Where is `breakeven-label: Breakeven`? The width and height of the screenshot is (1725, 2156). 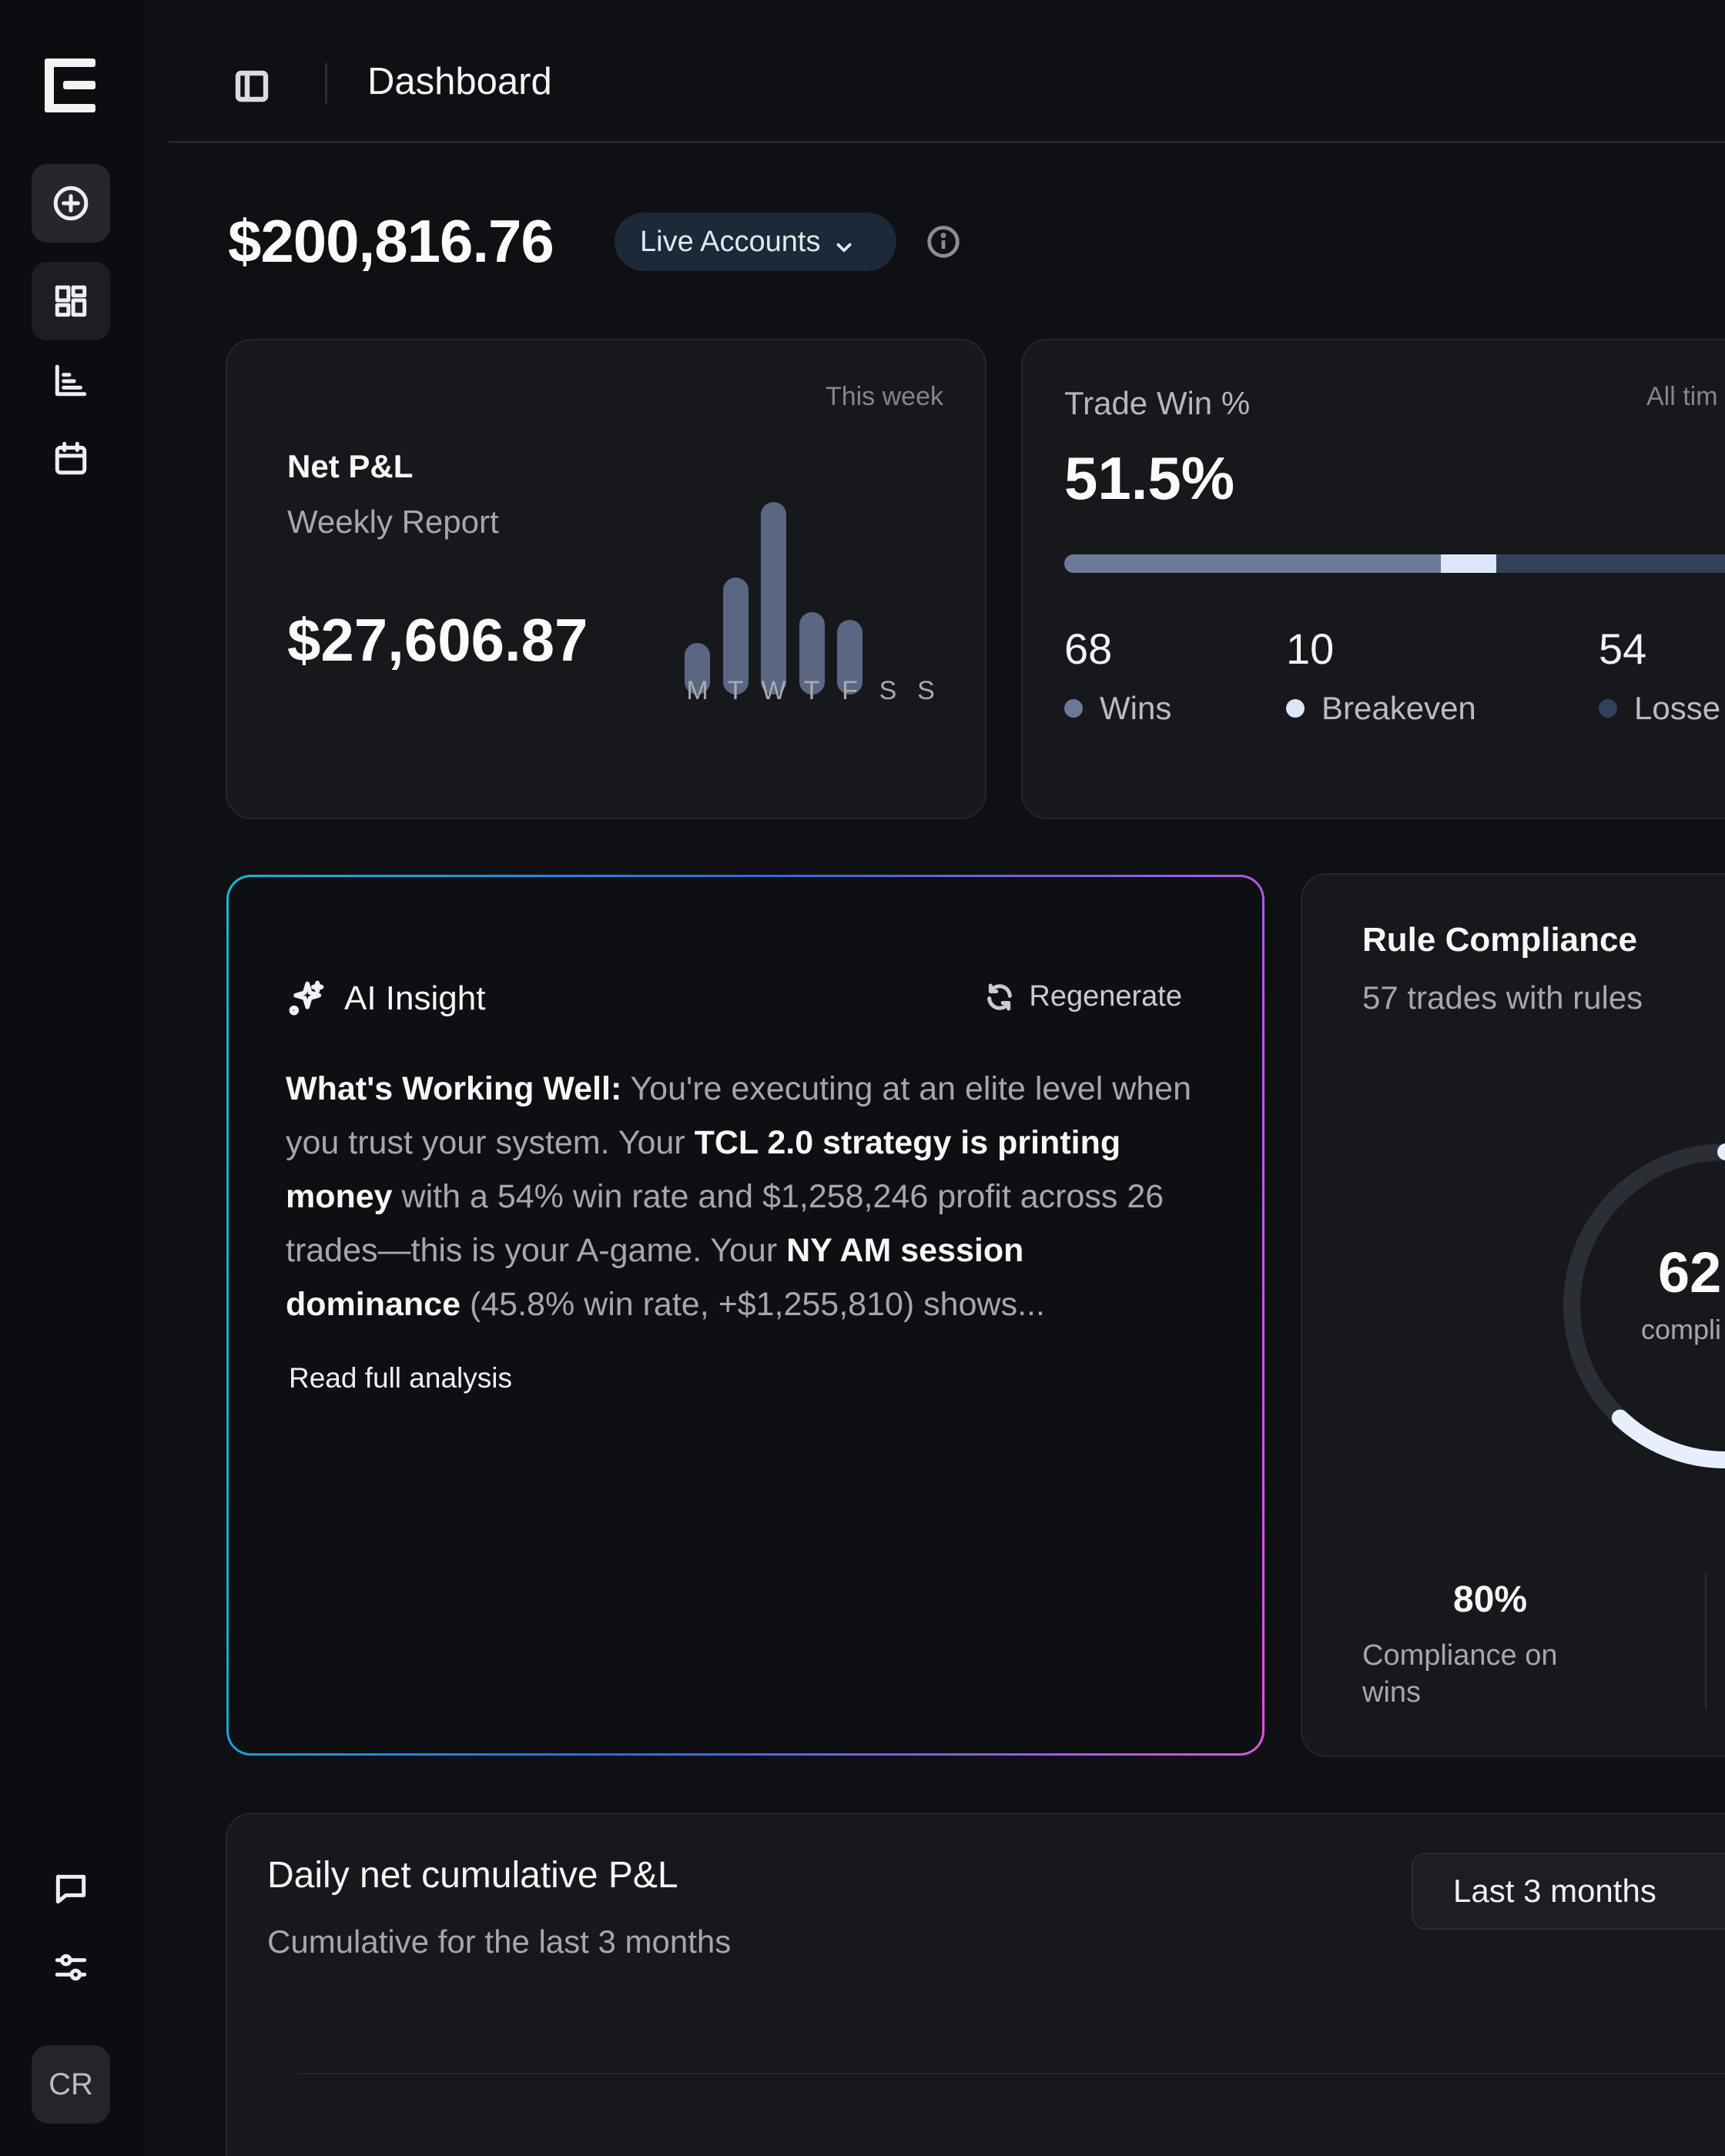 breakeven-label: Breakeven is located at coordinates (1398, 708).